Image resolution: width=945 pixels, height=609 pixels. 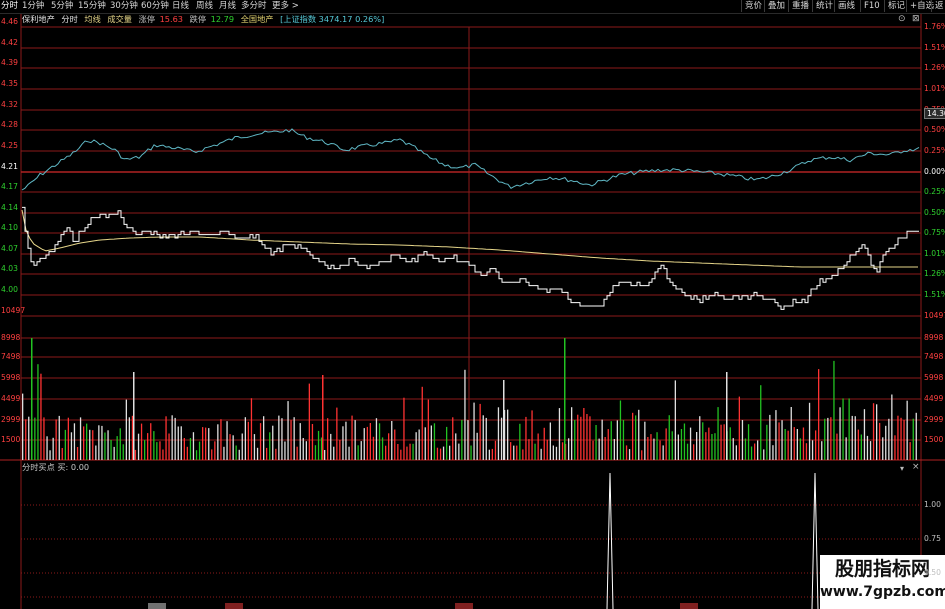 What do you see at coordinates (800, 6) in the screenshot?
I see `toolbar-button-3: 重播` at bounding box center [800, 6].